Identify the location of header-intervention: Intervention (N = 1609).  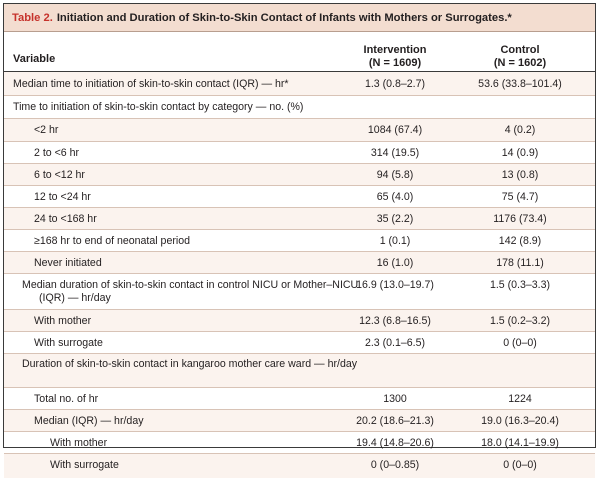
(395, 57).